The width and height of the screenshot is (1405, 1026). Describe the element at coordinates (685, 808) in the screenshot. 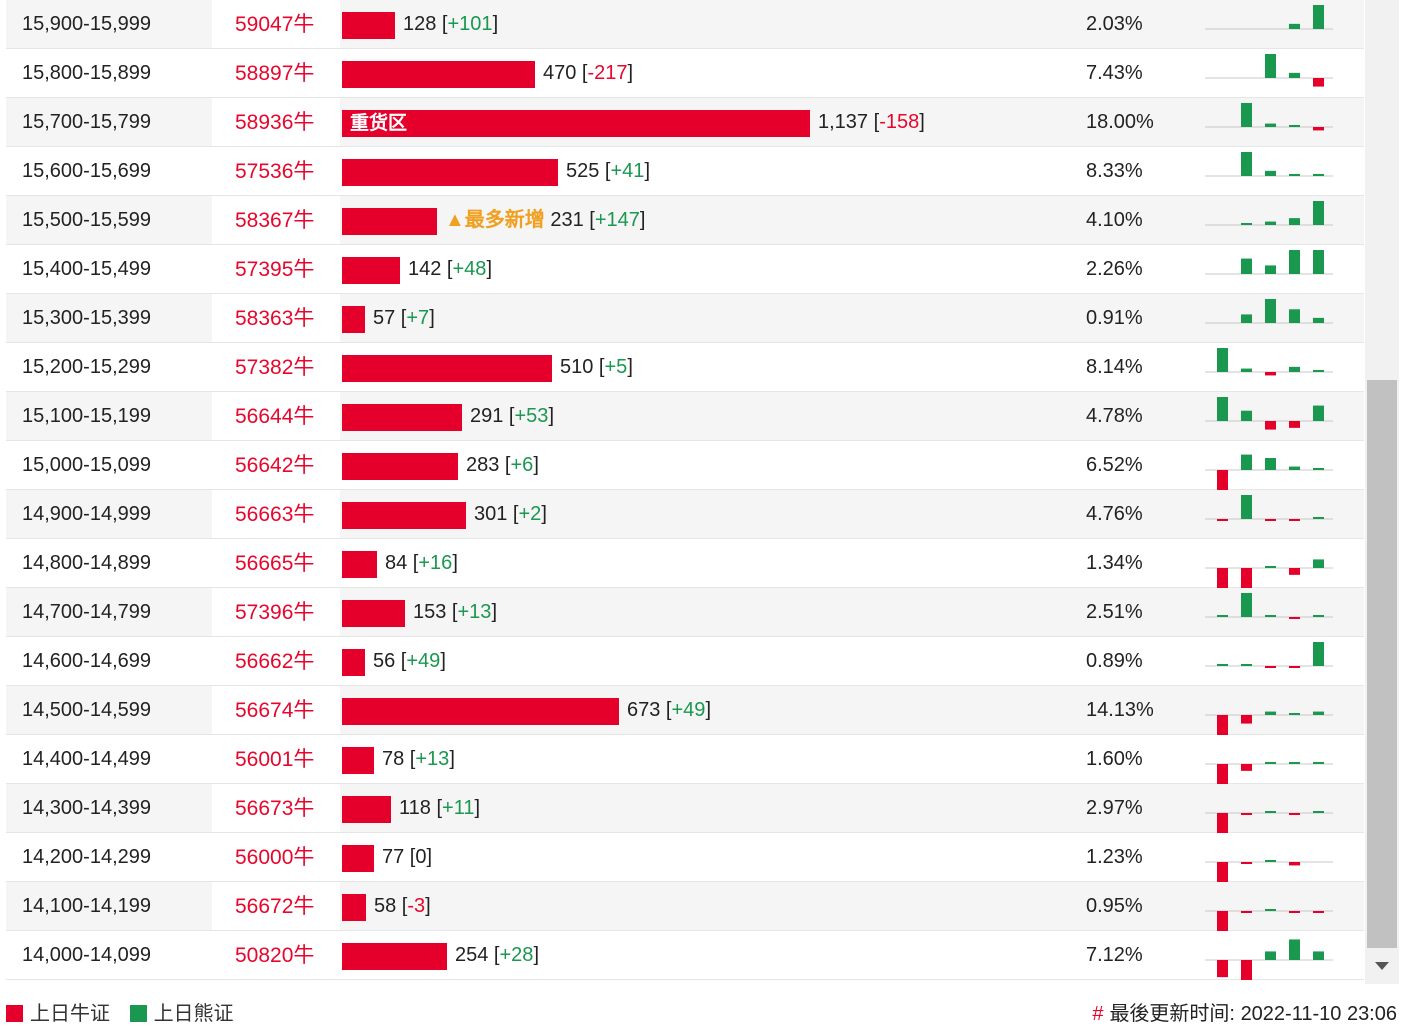

I see `table-row: 14,300-14,399 56673牛 118 [+11] 2.97%` at that location.